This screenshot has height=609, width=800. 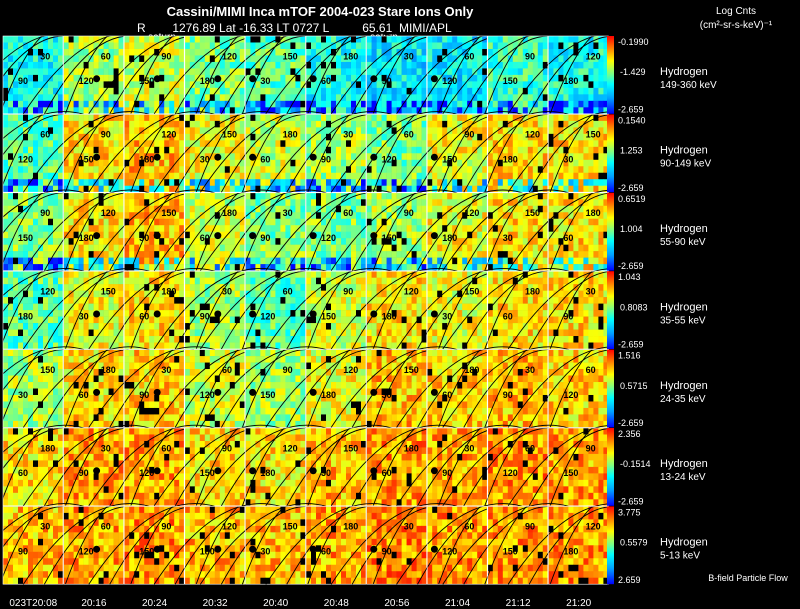 What do you see at coordinates (631, 109) in the screenshot?
I see `colorbar-min: -2.659` at bounding box center [631, 109].